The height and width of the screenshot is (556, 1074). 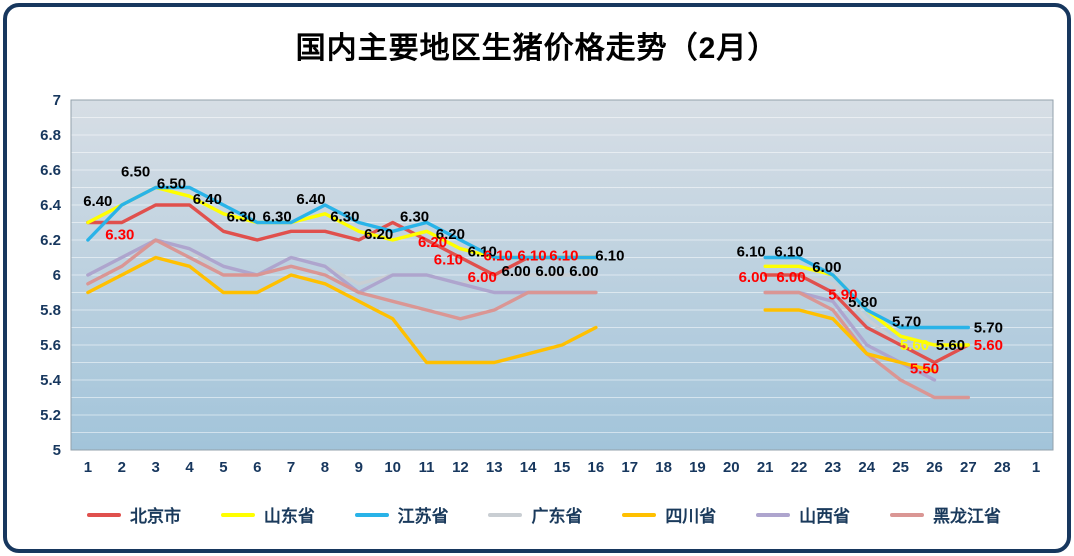 I want to click on x-axis-tick-label: 15, so click(x=562, y=467).